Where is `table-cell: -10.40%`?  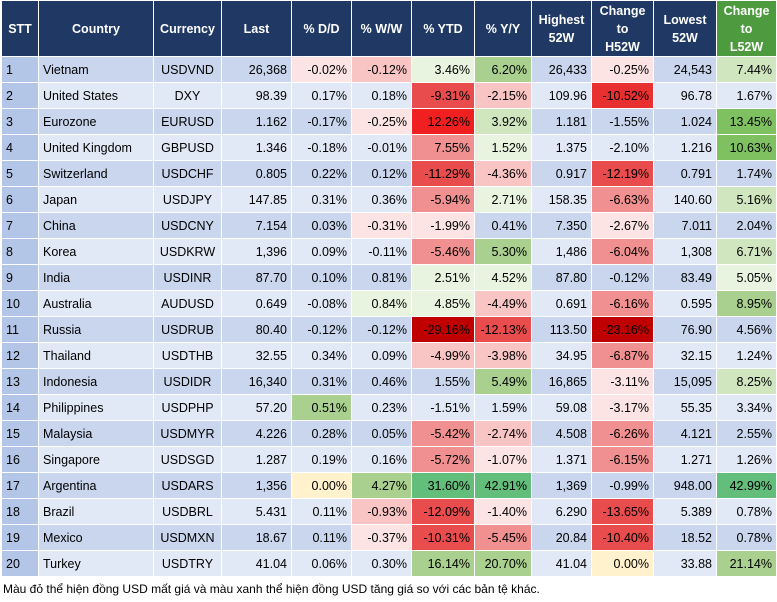
table-cell: -10.40% is located at coordinates (622, 537).